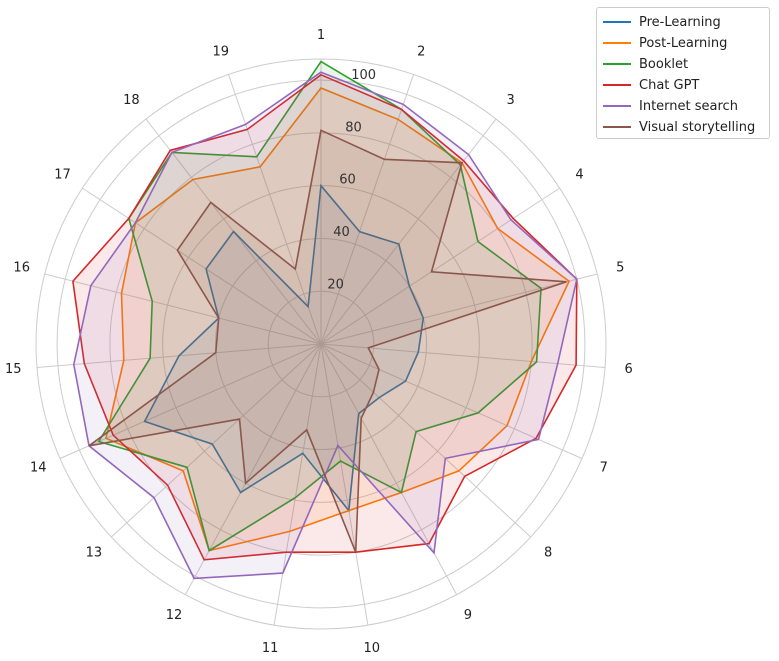 The width and height of the screenshot is (779, 661). Describe the element at coordinates (321, 35) in the screenshot. I see `category-label: 1` at that location.